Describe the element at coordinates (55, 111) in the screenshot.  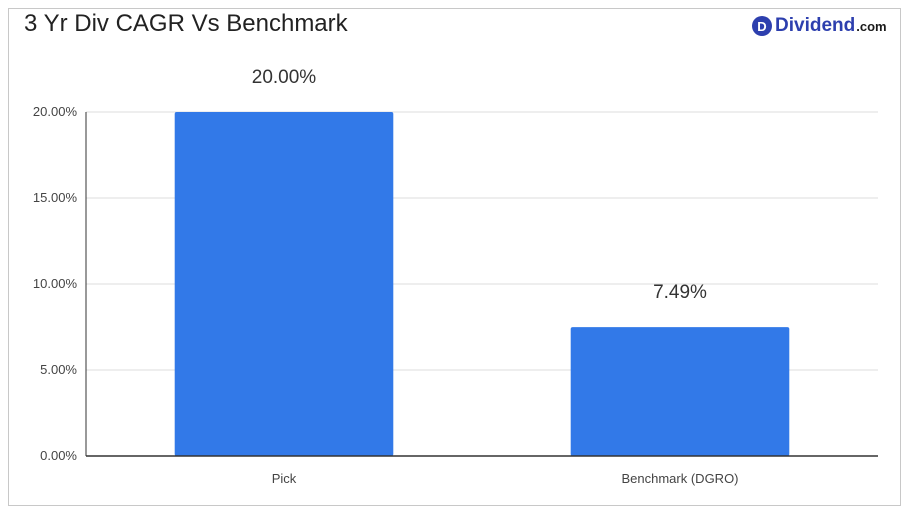
I see `y-tick-label: 20.00%` at that location.